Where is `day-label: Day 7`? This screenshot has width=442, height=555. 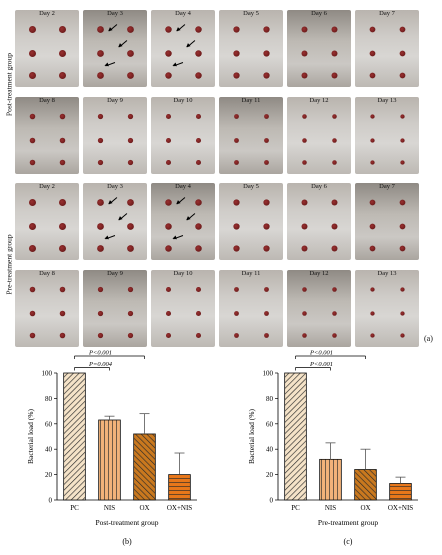
day-label: Day 7 is located at coordinates (387, 186).